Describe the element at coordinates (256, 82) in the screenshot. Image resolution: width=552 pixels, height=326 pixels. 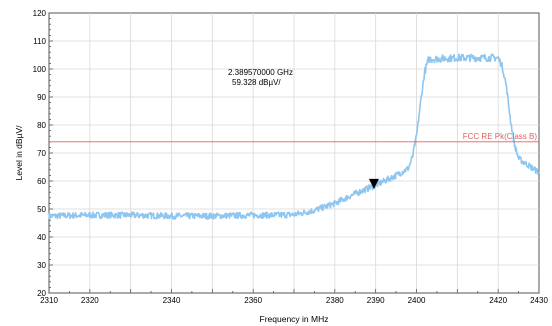
I see `marker-level-readout: 59.328 dBµV/` at that location.